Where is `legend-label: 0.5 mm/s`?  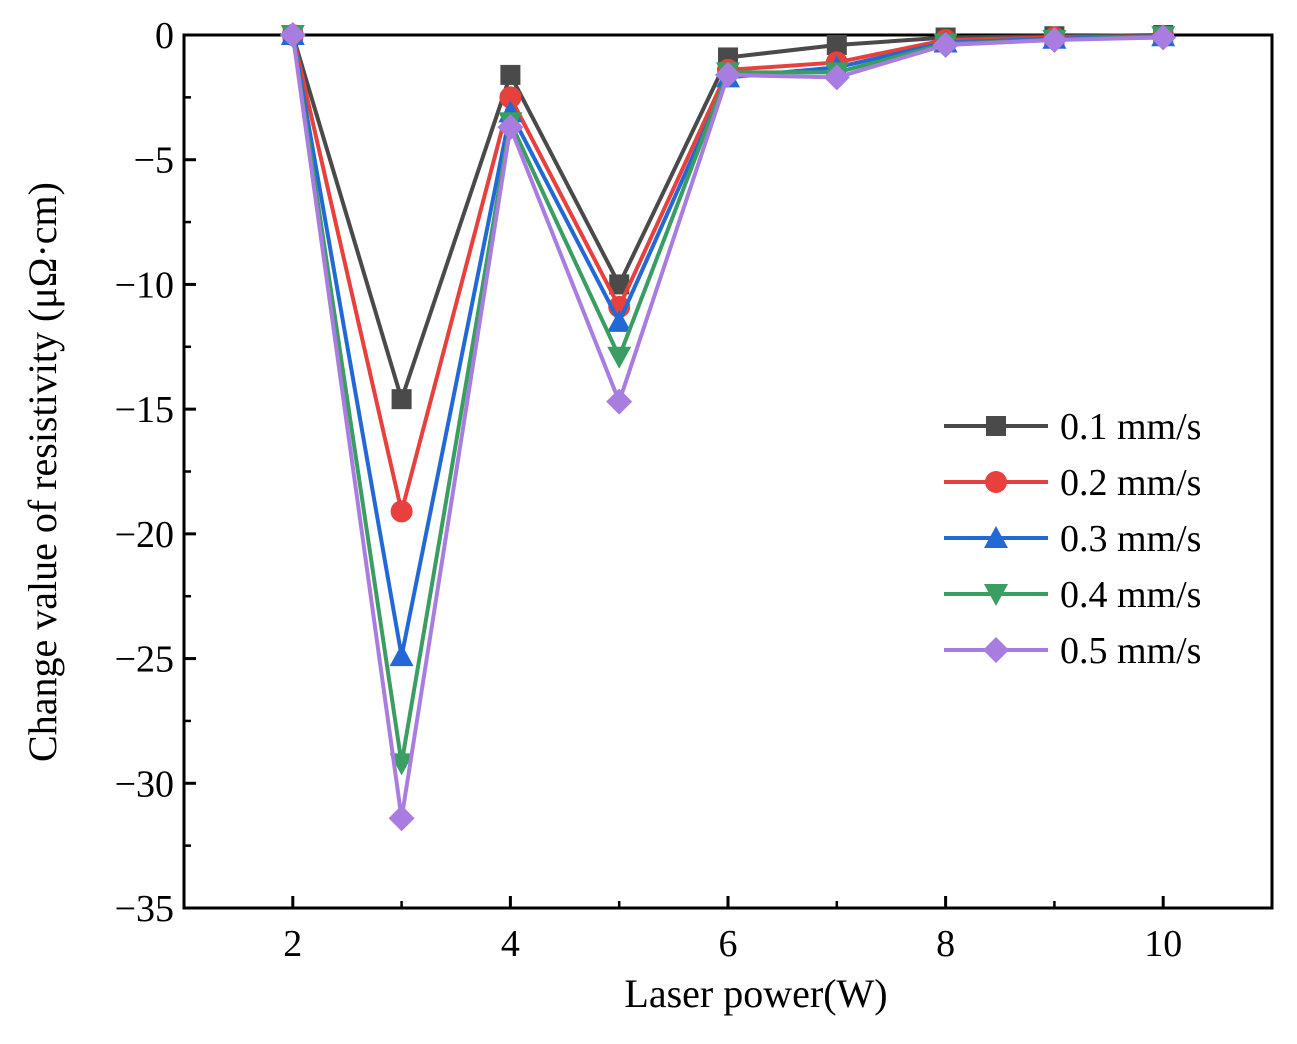 legend-label: 0.5 mm/s is located at coordinates (1130, 651).